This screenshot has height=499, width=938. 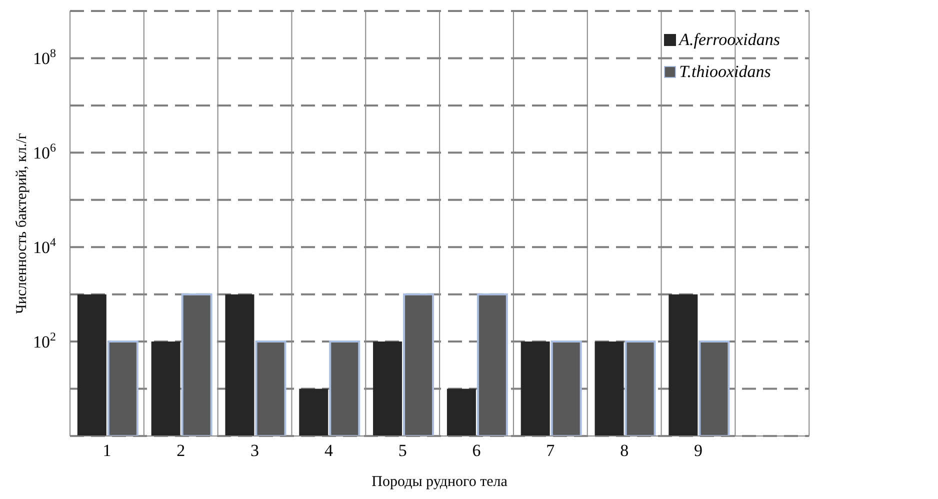 What do you see at coordinates (22, 223) in the screenshot?
I see `y-axis-title: Численность бактерий, кл./г` at bounding box center [22, 223].